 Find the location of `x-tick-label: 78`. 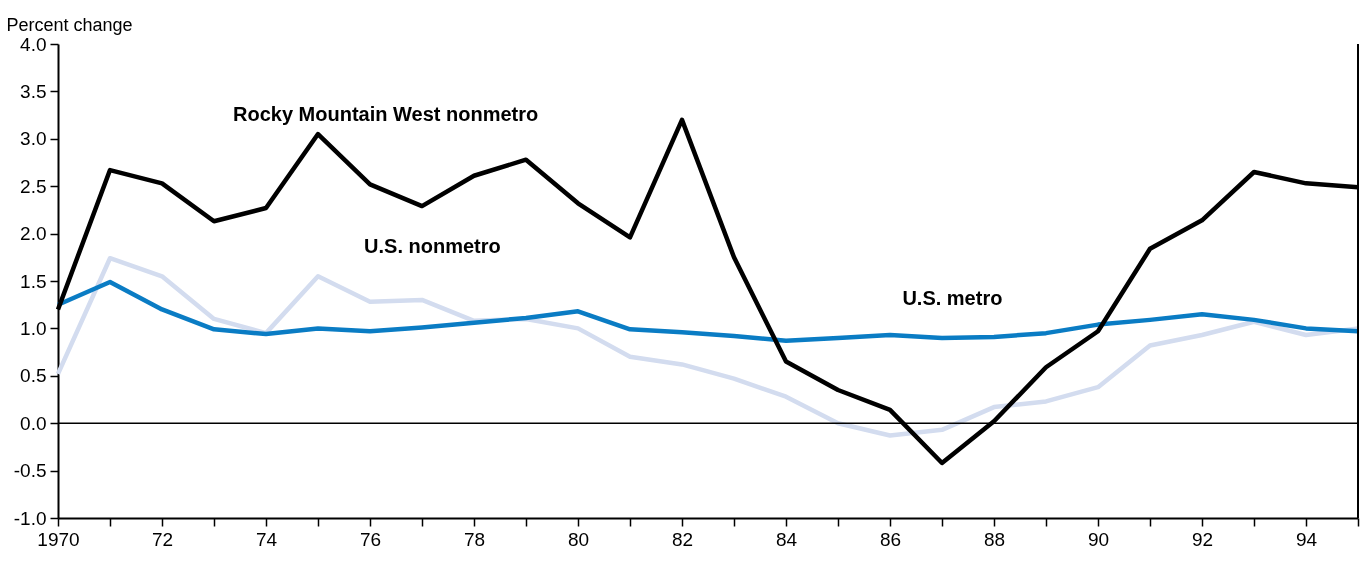

x-tick-label: 78 is located at coordinates (474, 539).